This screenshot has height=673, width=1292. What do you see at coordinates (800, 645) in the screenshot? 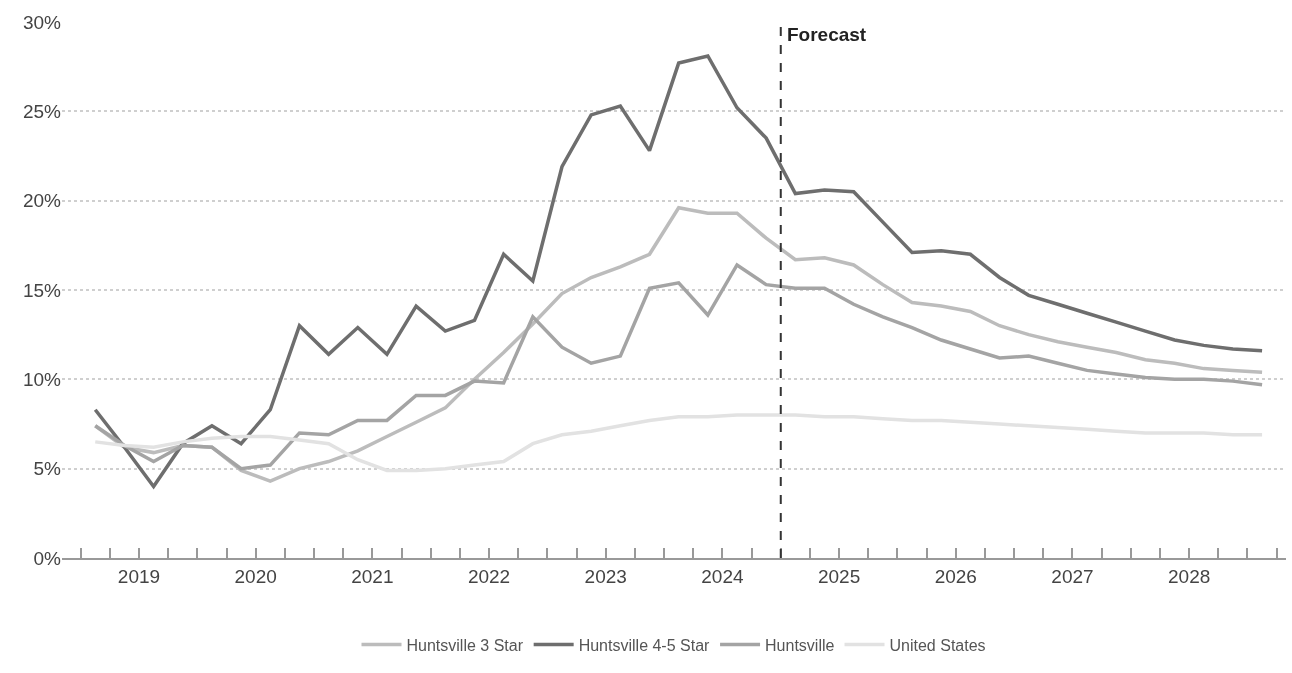
I see `legend-label: Huntsville` at bounding box center [800, 645].